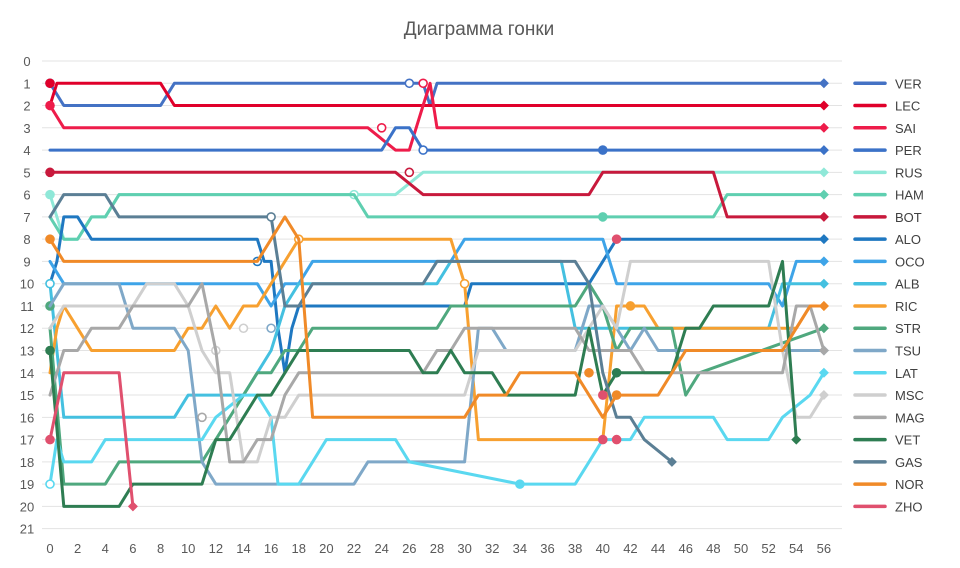  I want to click on legend-item-rus: RUS, so click(888, 172).